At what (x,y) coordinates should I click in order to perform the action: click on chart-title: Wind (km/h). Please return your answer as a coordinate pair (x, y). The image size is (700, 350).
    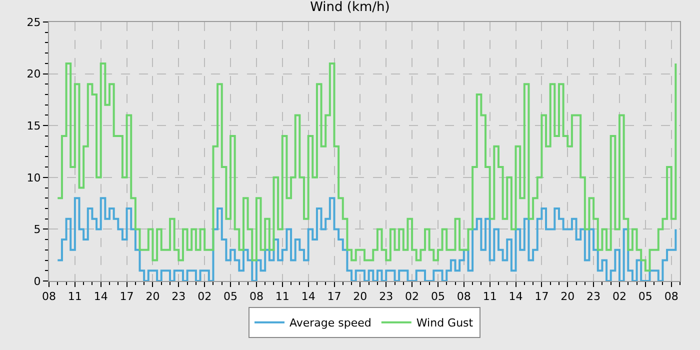
    Looking at the image, I should click on (350, 7).